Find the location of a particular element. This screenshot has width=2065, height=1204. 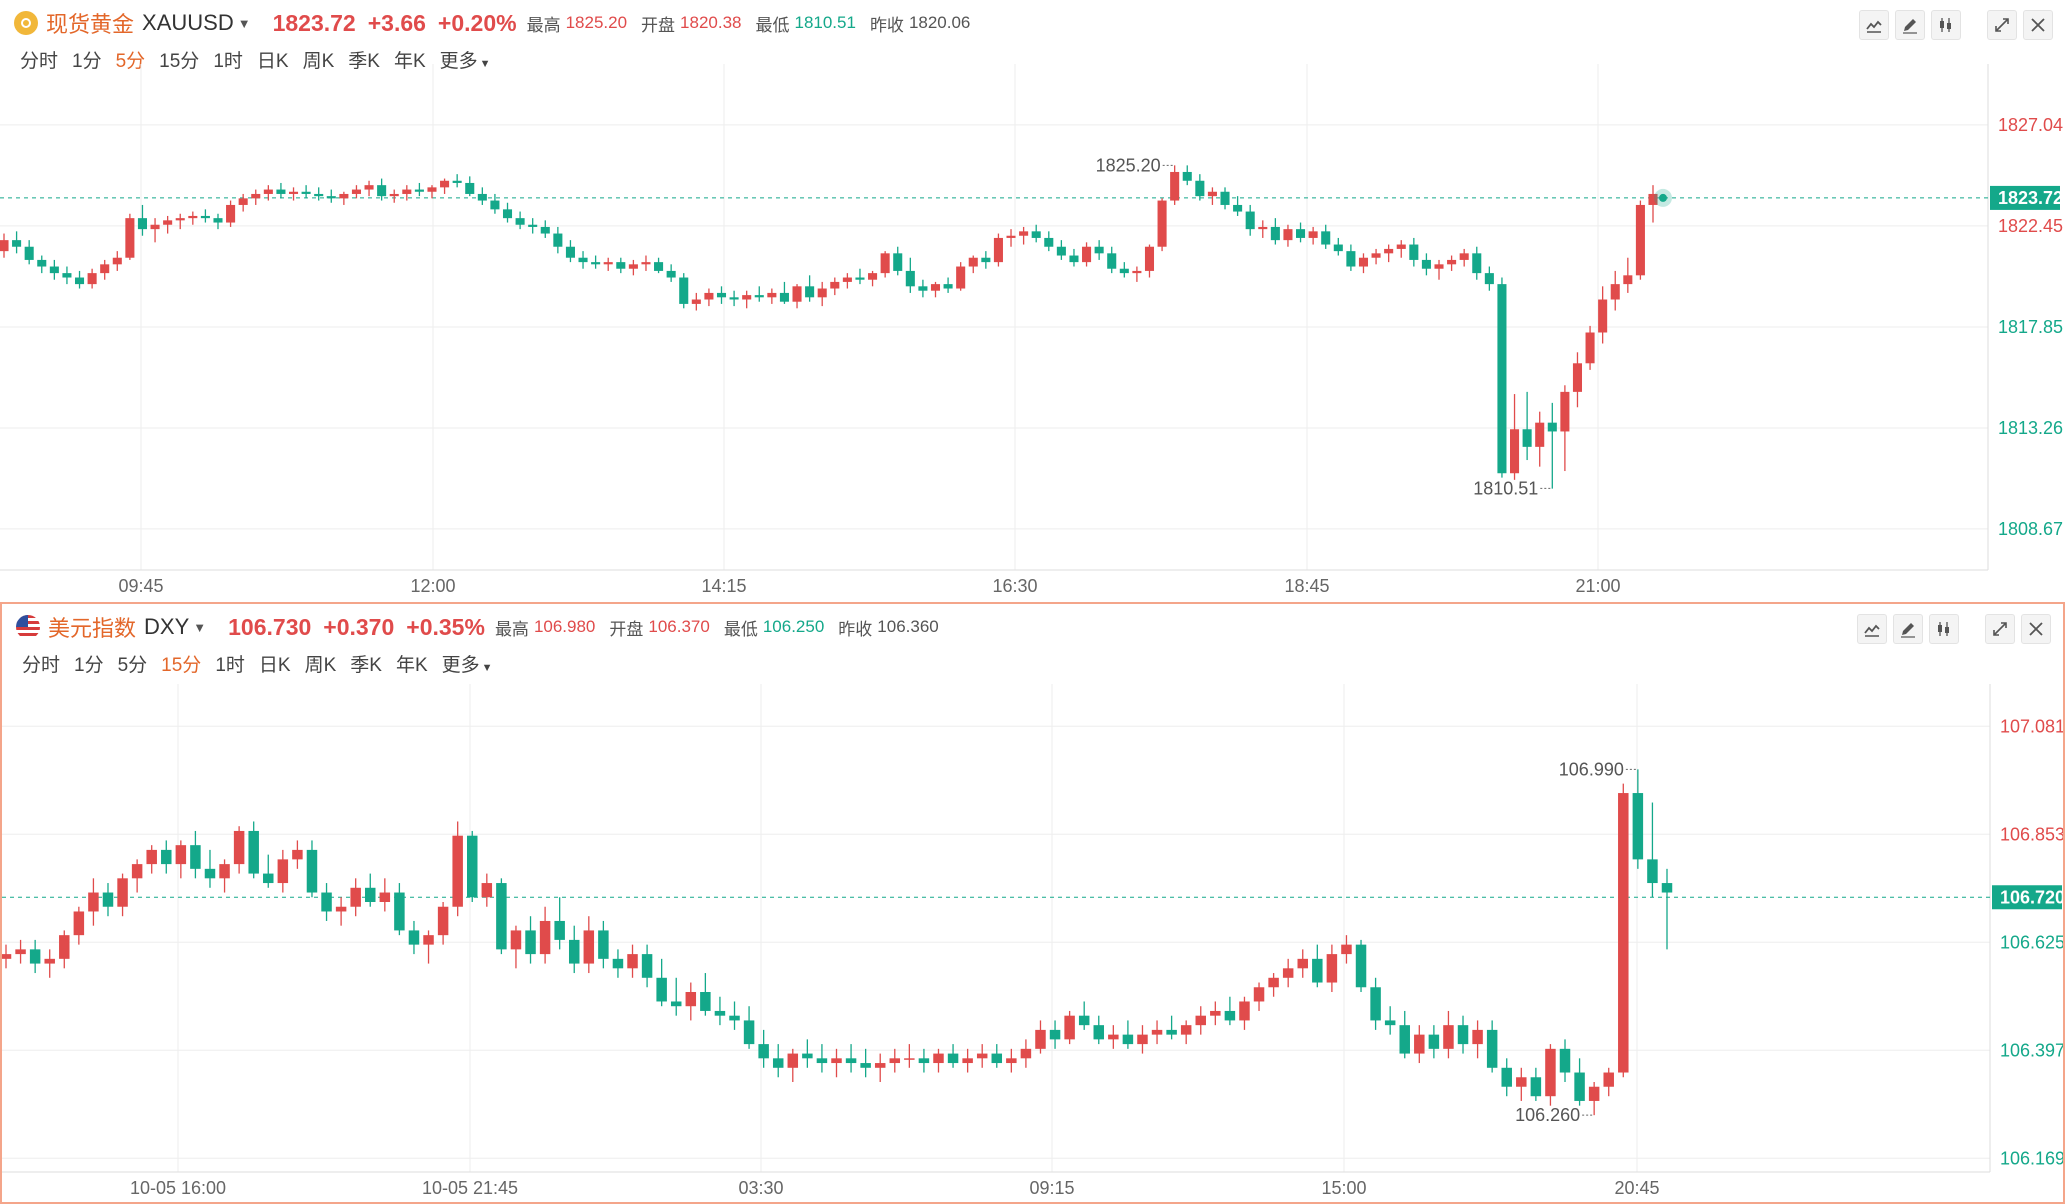

x-tick-label: 12:00 is located at coordinates (432, 586).